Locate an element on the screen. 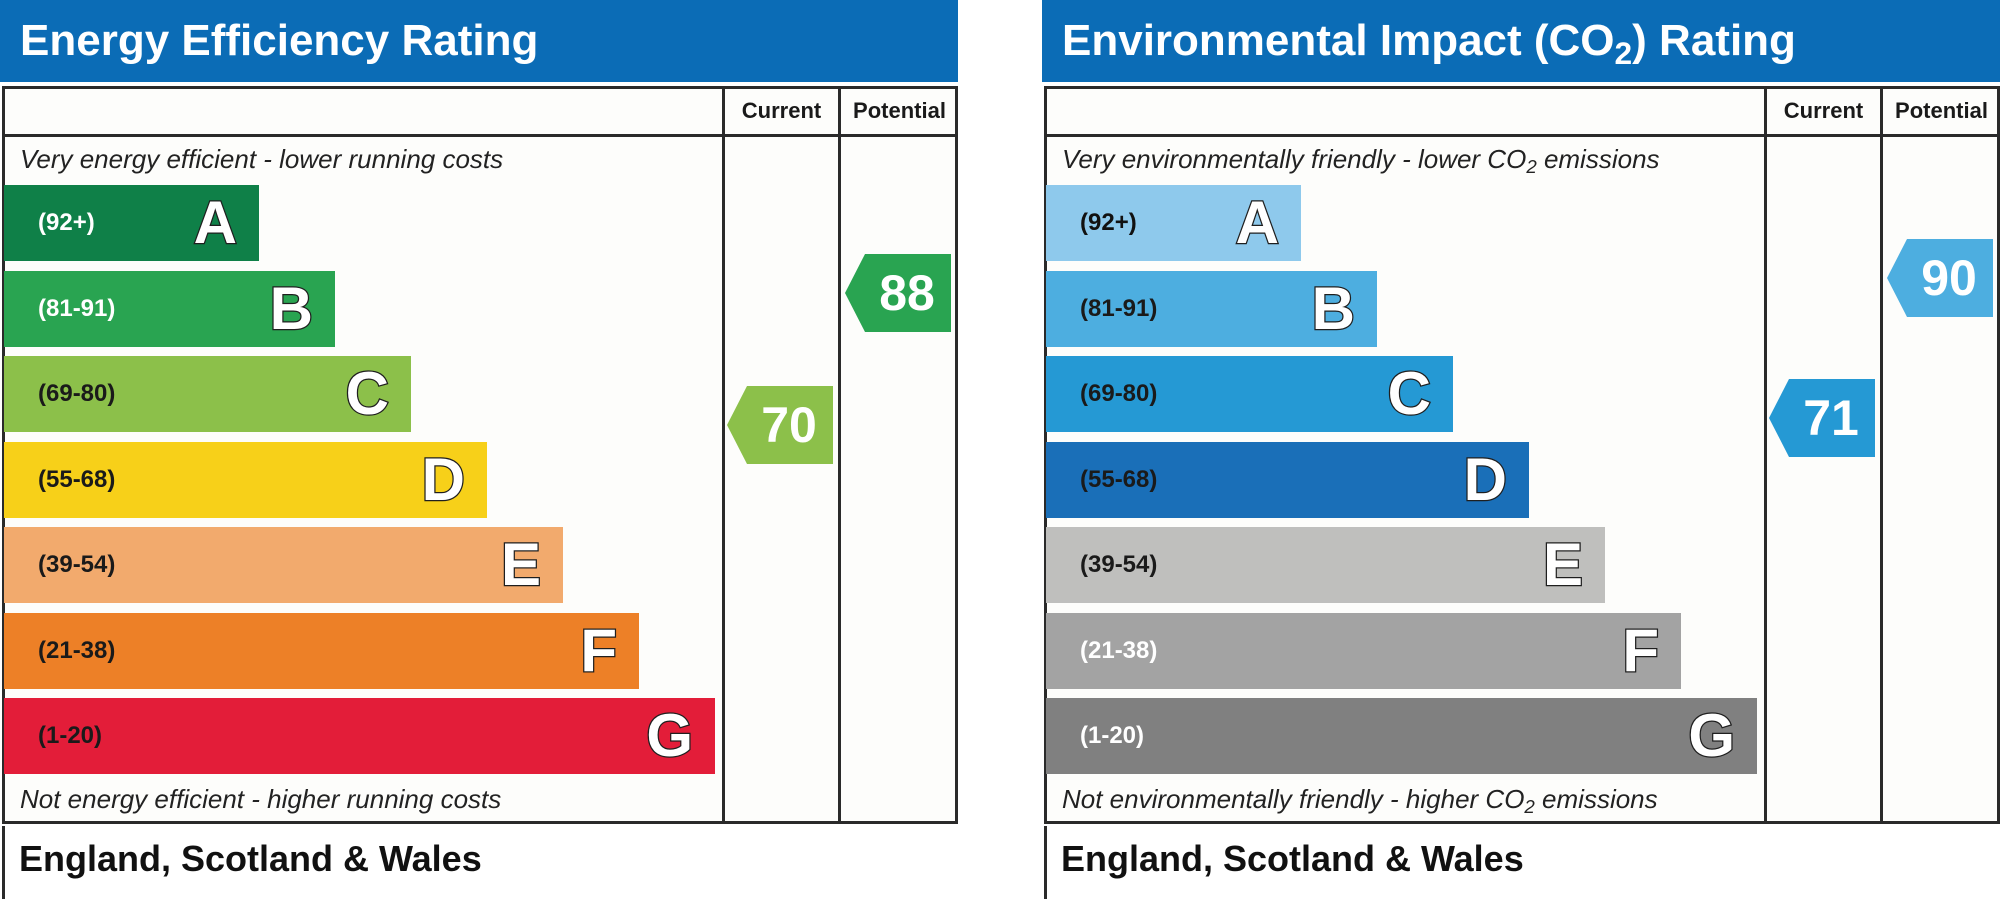 This screenshot has width=2000, height=899. rating-value: 71 is located at coordinates (1831, 418).